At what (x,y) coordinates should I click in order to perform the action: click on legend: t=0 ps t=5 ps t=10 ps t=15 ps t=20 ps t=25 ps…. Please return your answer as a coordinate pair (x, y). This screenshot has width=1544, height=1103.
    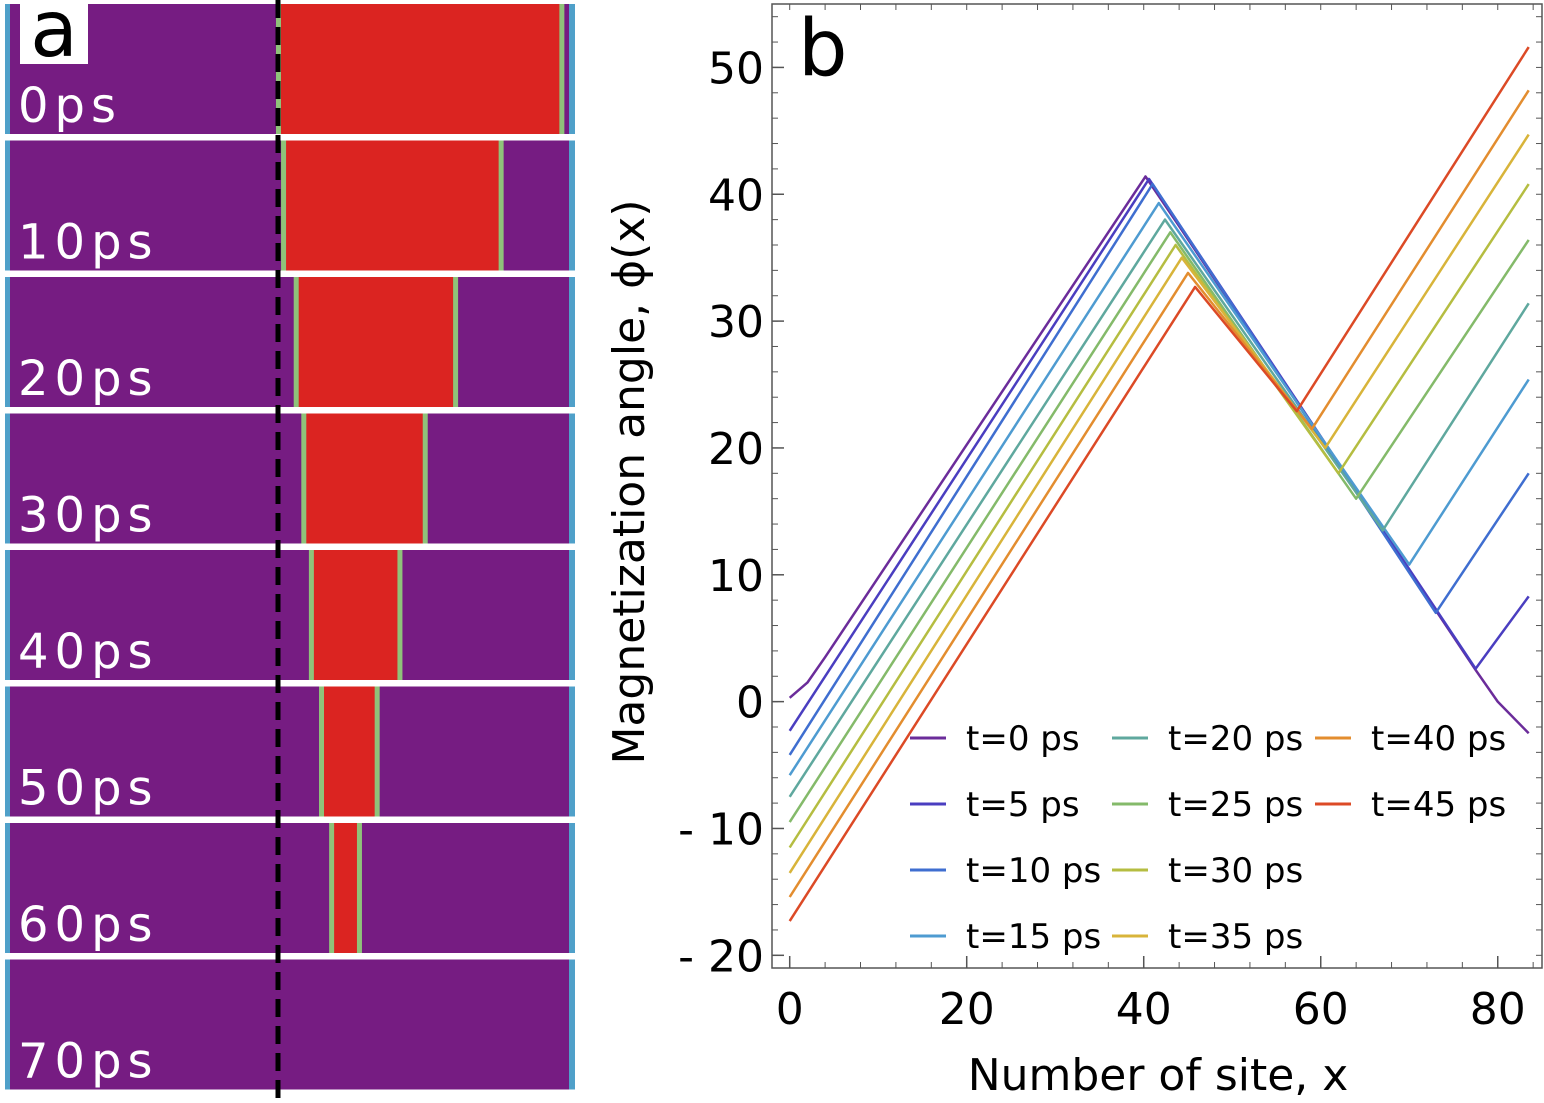
    Looking at the image, I should click on (1208, 838).